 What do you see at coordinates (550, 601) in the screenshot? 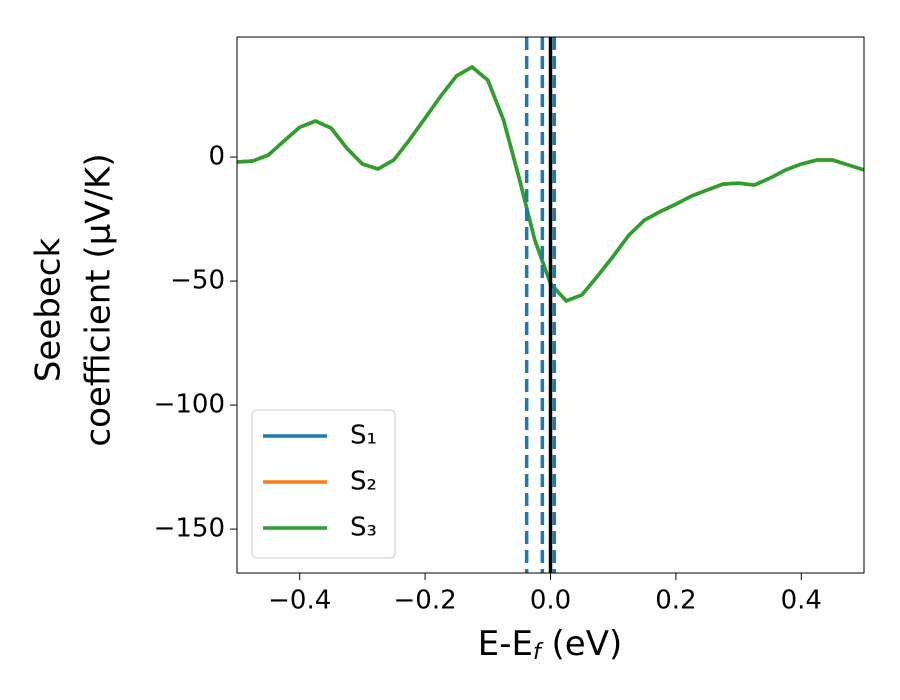
I see `x-tick-label: 0.0` at bounding box center [550, 601].